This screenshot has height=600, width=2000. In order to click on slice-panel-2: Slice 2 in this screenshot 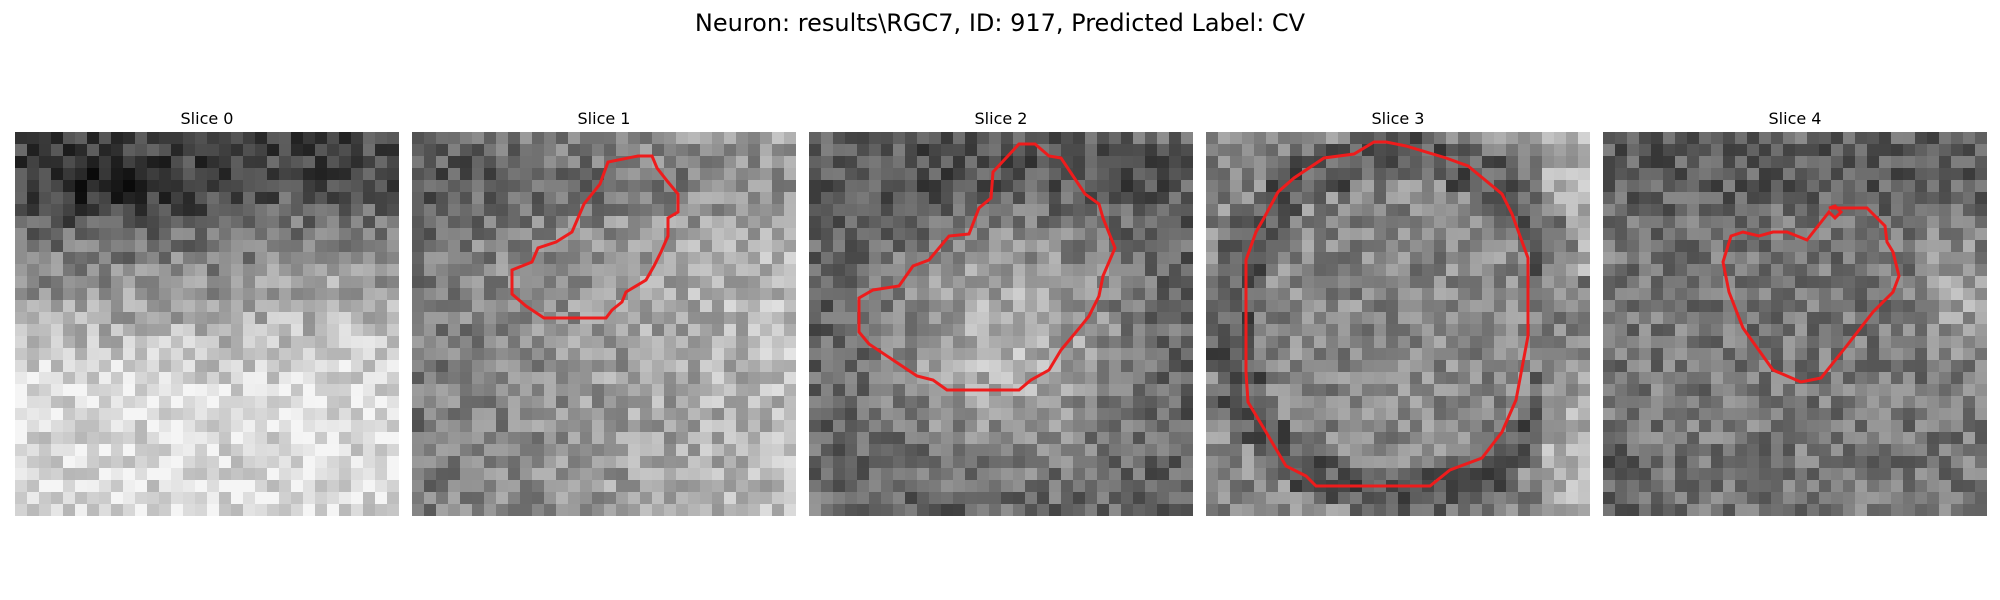, I will do `click(1001, 311)`.